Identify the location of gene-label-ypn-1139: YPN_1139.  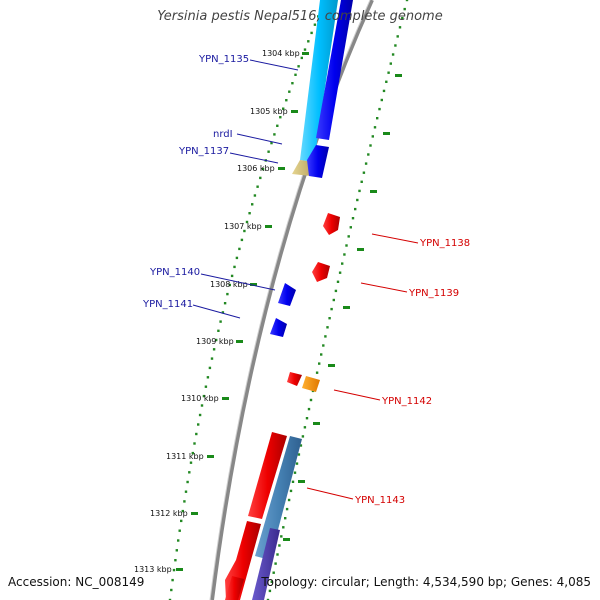
(433, 293).